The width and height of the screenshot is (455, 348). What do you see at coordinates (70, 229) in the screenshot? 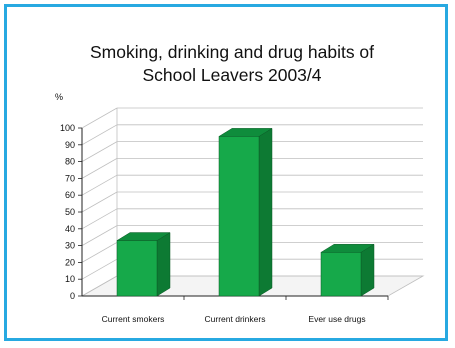
I see `y-tick-label: 40` at bounding box center [70, 229].